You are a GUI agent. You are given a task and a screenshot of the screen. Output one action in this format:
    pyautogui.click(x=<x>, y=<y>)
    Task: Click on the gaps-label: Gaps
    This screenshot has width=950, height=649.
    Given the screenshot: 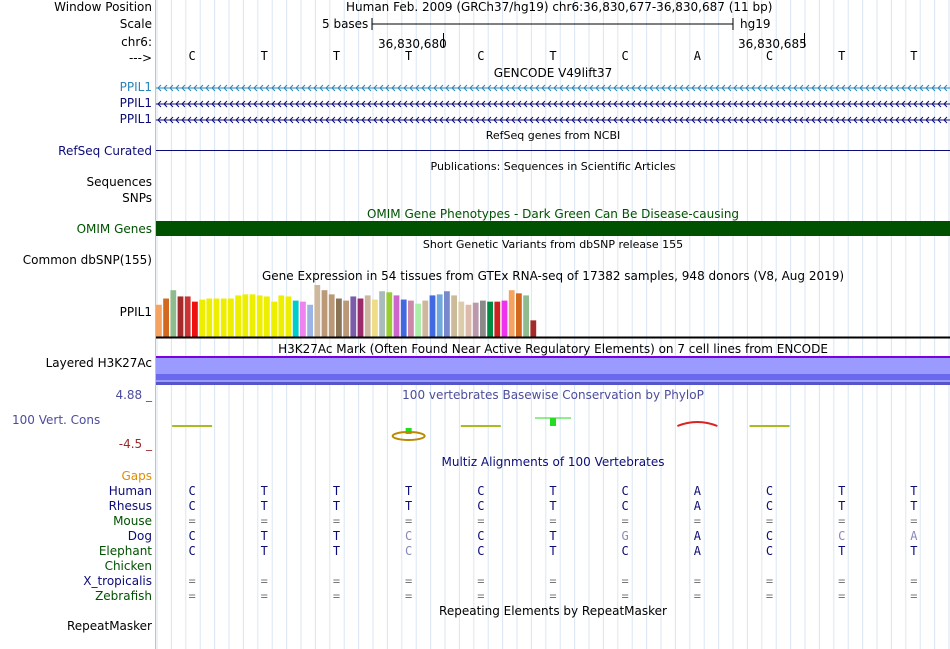 What is the action you would take?
    pyautogui.click(x=136, y=476)
    